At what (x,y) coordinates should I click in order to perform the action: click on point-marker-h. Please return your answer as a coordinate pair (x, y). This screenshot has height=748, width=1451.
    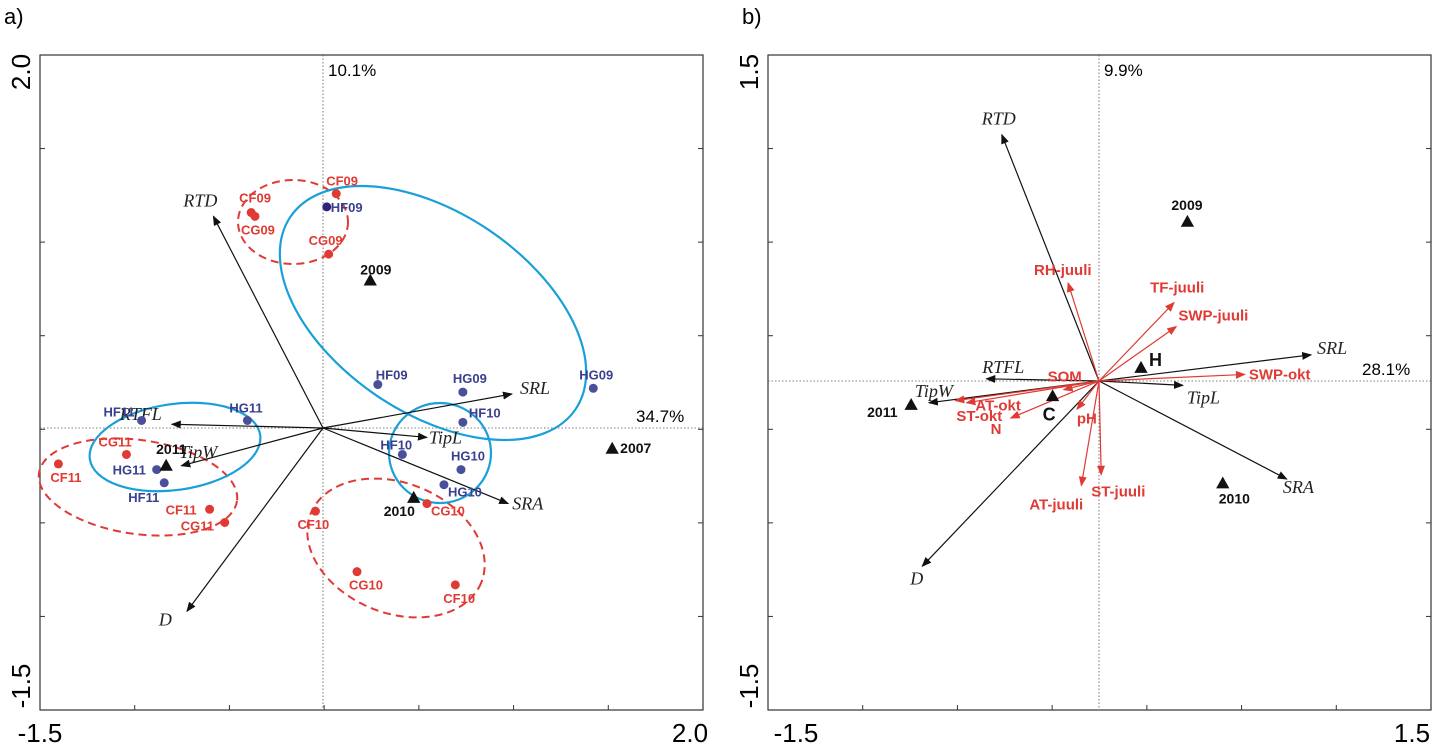
    Looking at the image, I should click on (1141, 366).